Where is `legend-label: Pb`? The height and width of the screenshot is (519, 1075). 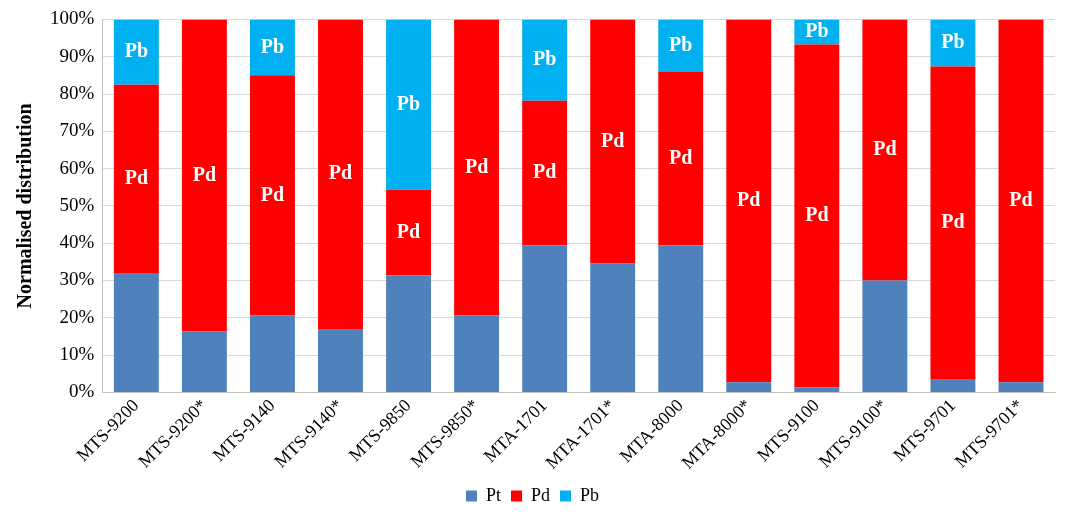 legend-label: Pb is located at coordinates (590, 494).